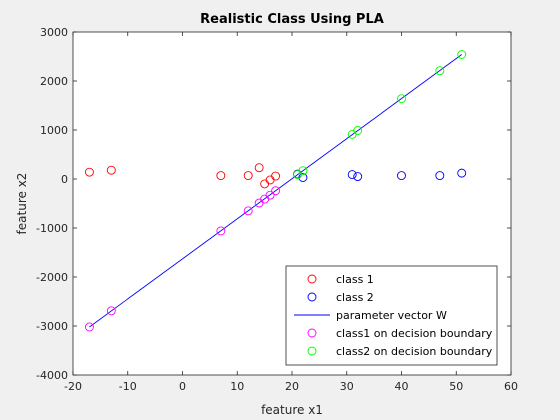 The width and height of the screenshot is (560, 420). What do you see at coordinates (54, 32) in the screenshot?
I see `y-tick-label: 3000` at bounding box center [54, 32].